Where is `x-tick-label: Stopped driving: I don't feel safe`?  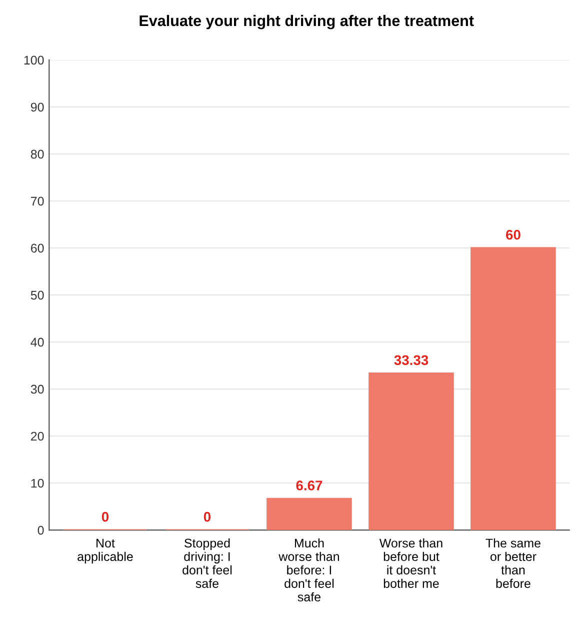
x-tick-label: Stopped driving: I don't feel safe is located at coordinates (207, 563).